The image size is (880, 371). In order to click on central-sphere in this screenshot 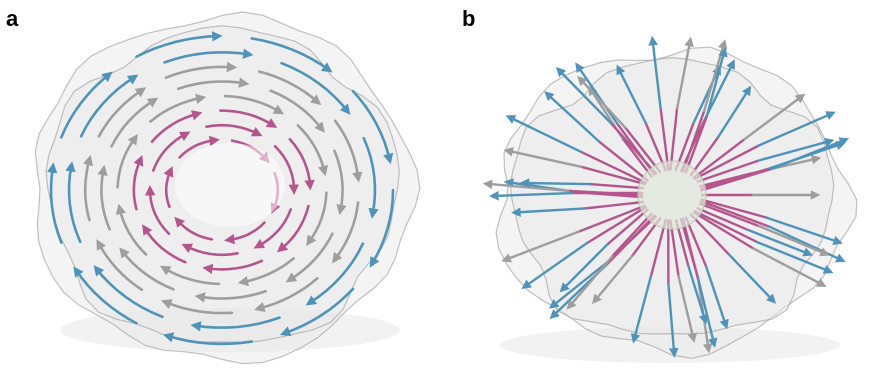, I will do `click(672, 195)`.